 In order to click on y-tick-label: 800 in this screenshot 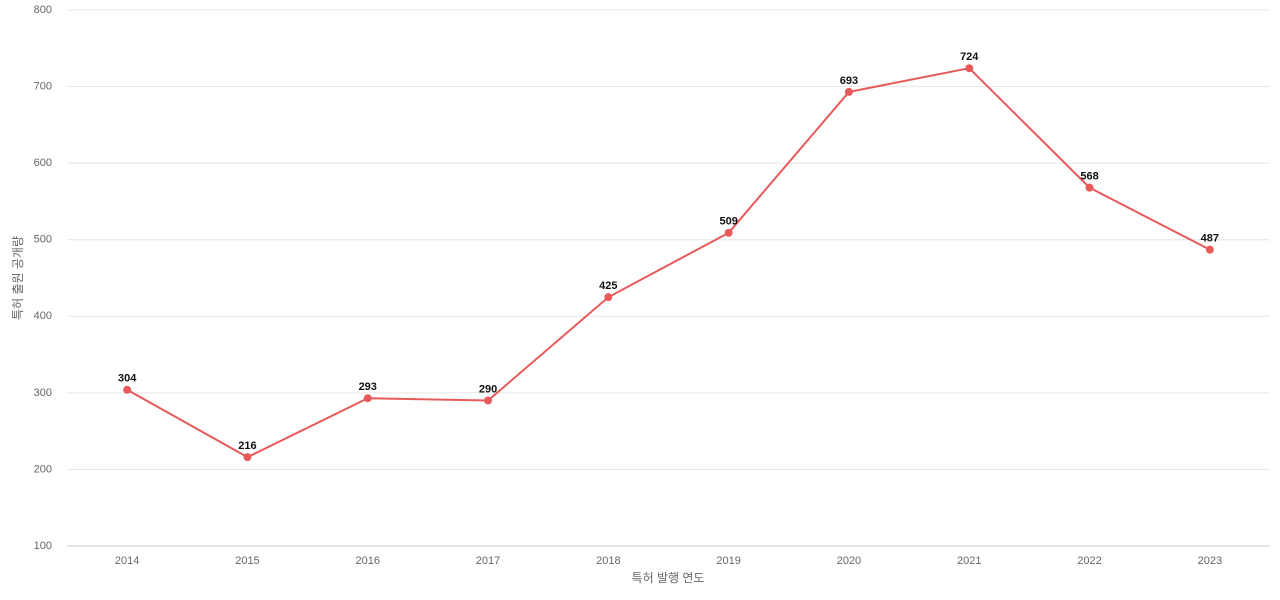, I will do `click(43, 10)`.